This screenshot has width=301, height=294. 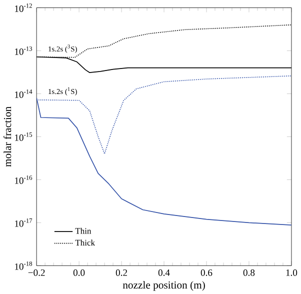 What do you see at coordinates (23, 7) in the screenshot?
I see `y-tick-label: 10$^{-12}$` at bounding box center [23, 7].